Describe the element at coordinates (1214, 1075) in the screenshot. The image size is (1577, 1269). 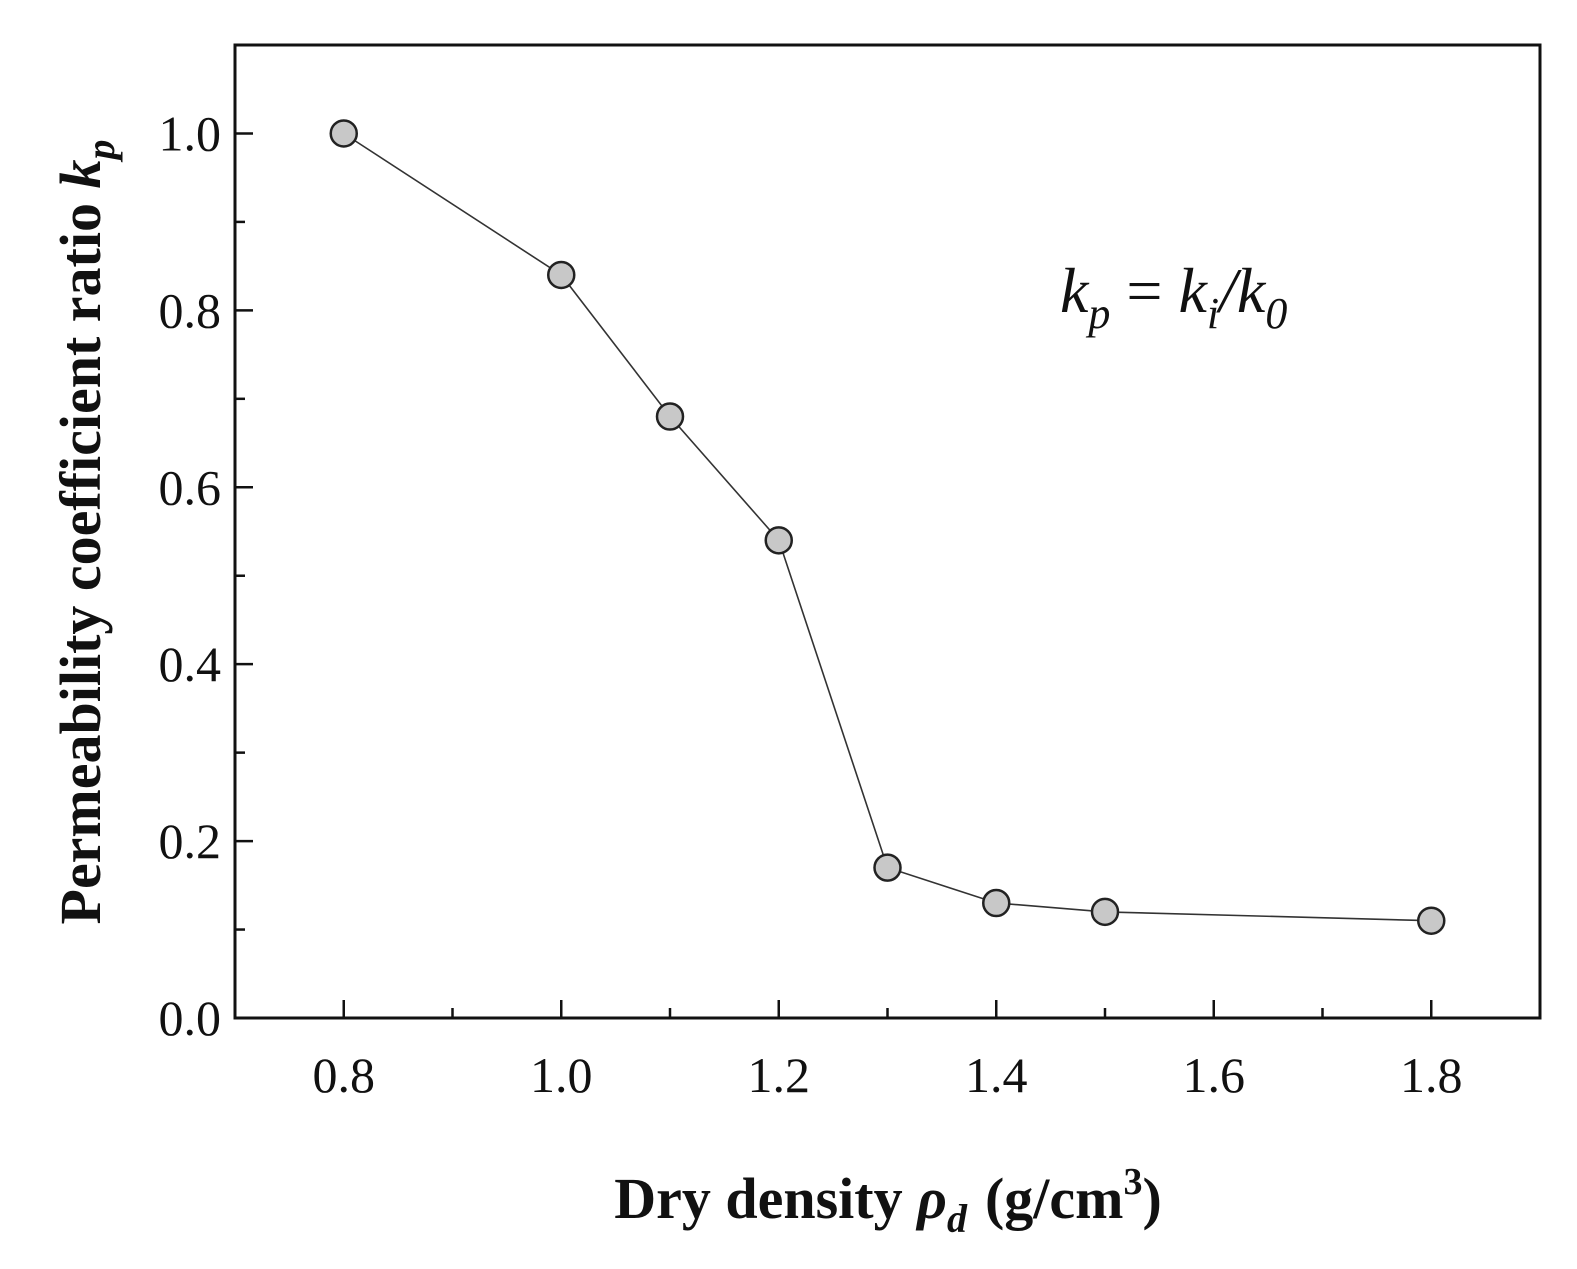
I see `x-tick-label: 1.6` at that location.